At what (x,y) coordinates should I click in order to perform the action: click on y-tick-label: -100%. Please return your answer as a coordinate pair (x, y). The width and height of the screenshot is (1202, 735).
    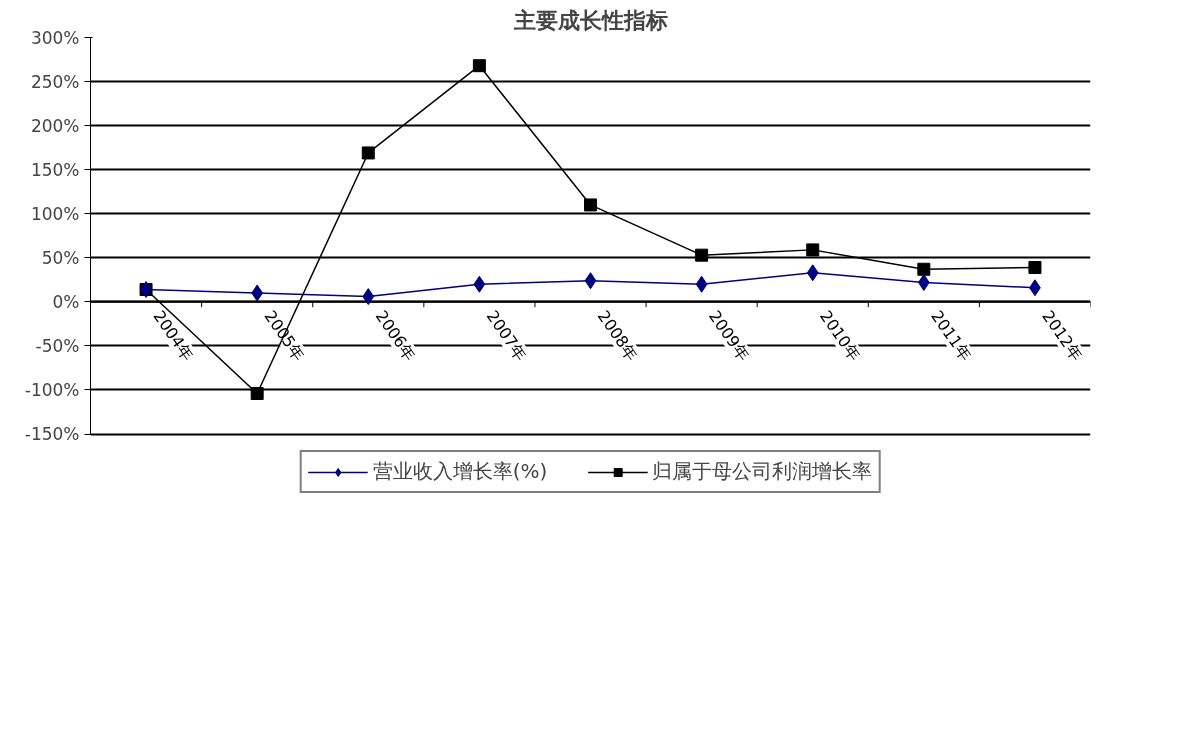
    Looking at the image, I should click on (52, 389).